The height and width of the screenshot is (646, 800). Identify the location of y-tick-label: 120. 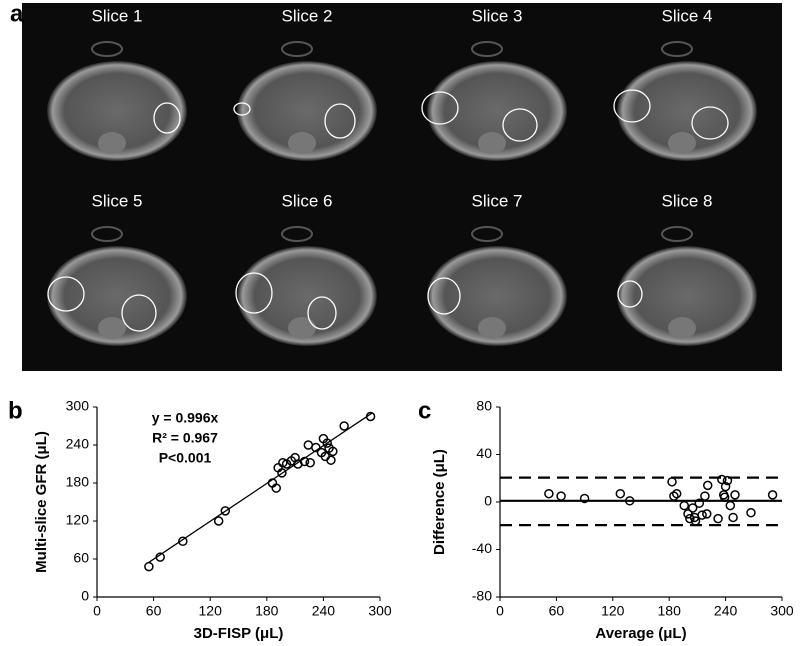
(78, 520).